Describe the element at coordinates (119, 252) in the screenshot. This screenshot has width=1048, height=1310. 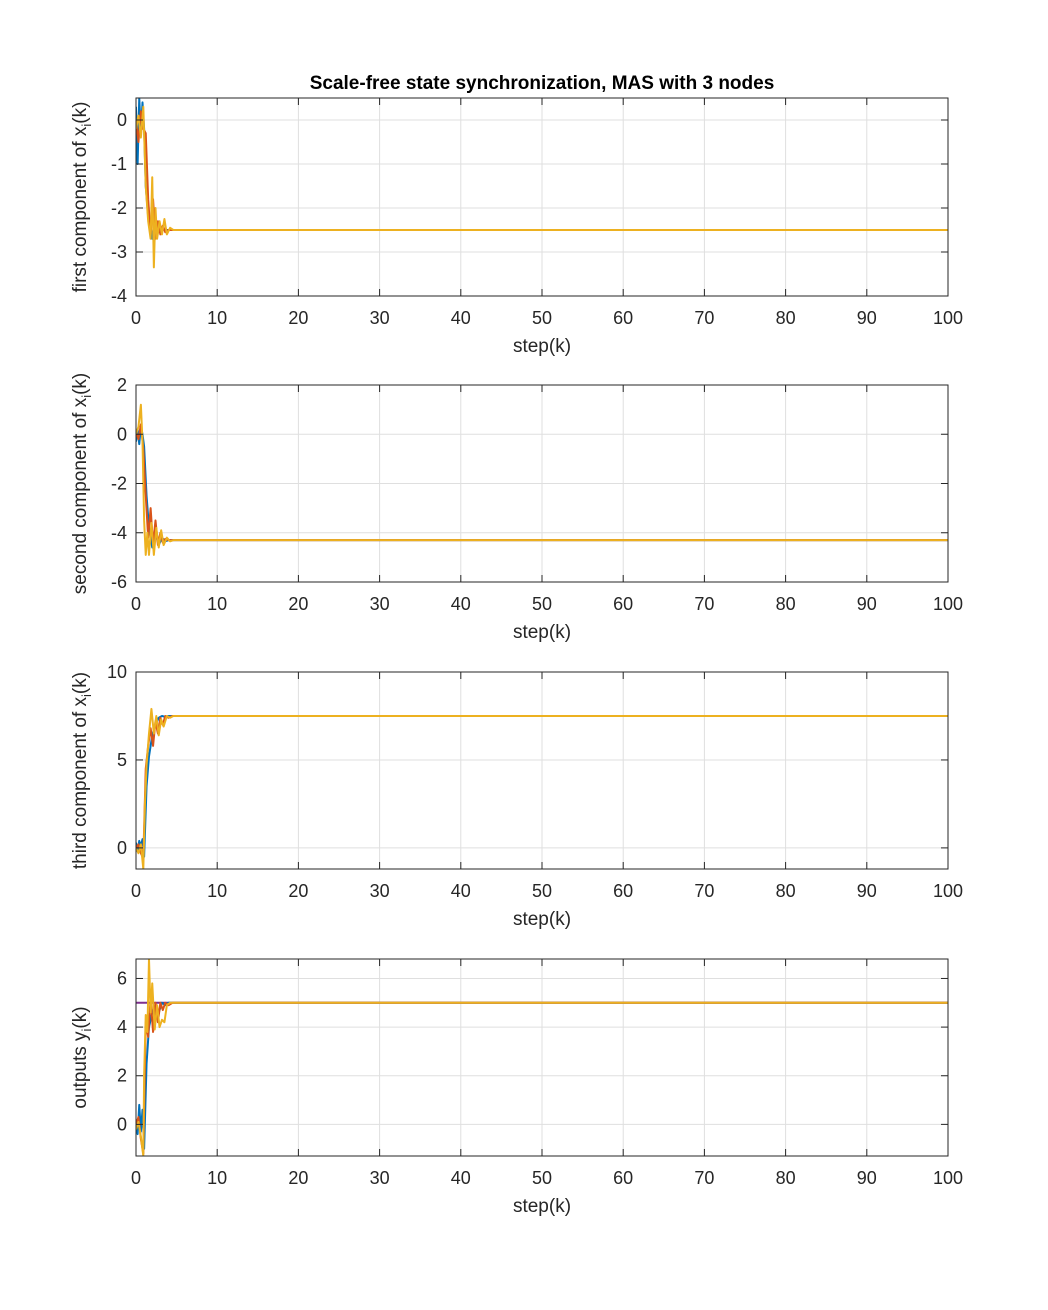
I see `y-tick-label: -3` at that location.